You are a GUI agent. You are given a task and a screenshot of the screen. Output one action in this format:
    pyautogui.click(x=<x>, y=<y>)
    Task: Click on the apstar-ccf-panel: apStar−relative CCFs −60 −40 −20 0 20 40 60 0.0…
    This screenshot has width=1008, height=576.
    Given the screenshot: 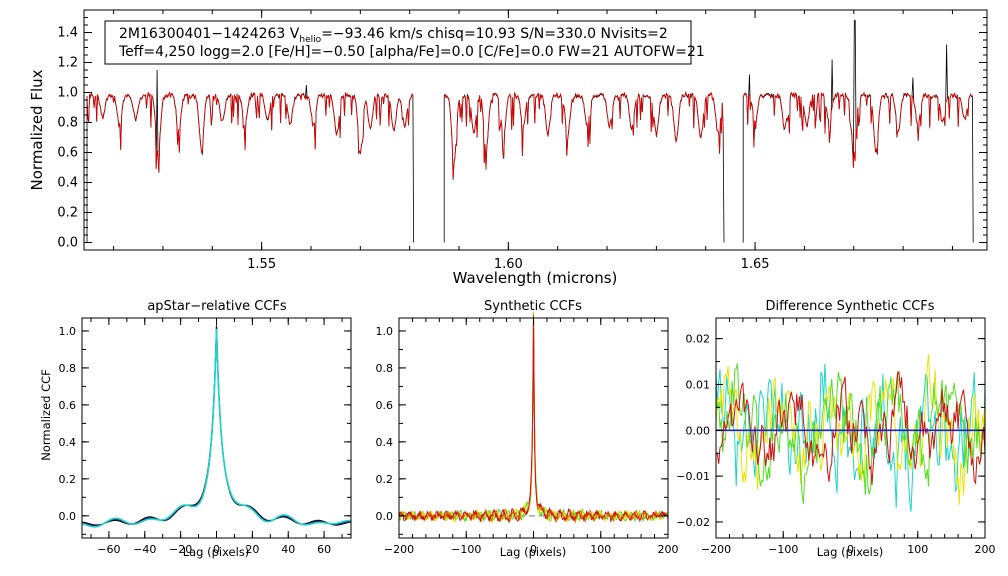 What is the action you would take?
    pyautogui.click(x=195, y=429)
    